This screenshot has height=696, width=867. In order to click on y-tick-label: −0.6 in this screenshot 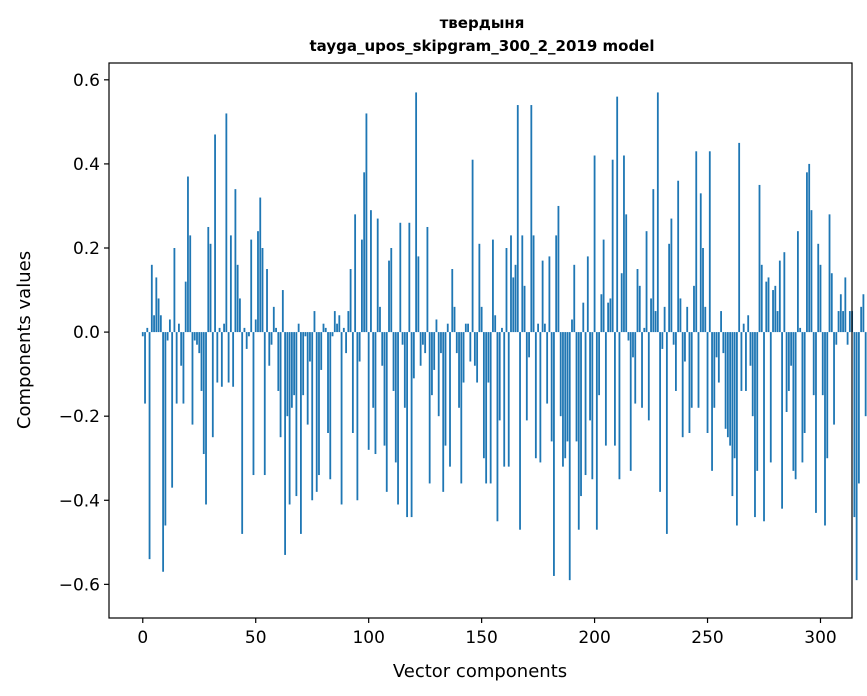, I will do `click(79, 585)`.